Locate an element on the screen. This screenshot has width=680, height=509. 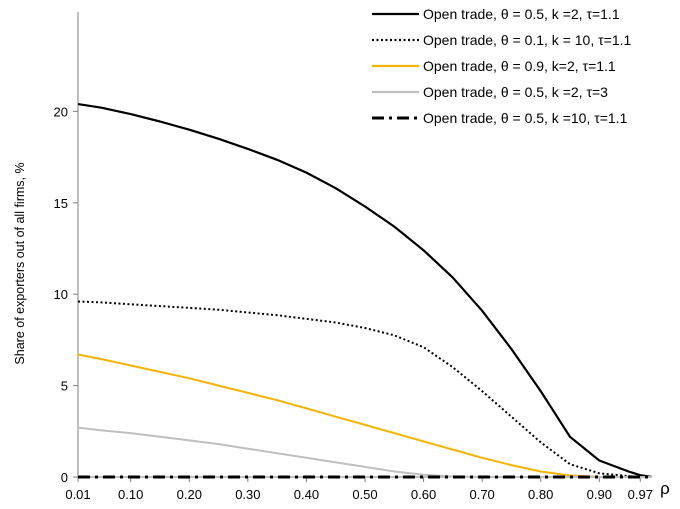
y-tick-label: 15 is located at coordinates (61, 203).